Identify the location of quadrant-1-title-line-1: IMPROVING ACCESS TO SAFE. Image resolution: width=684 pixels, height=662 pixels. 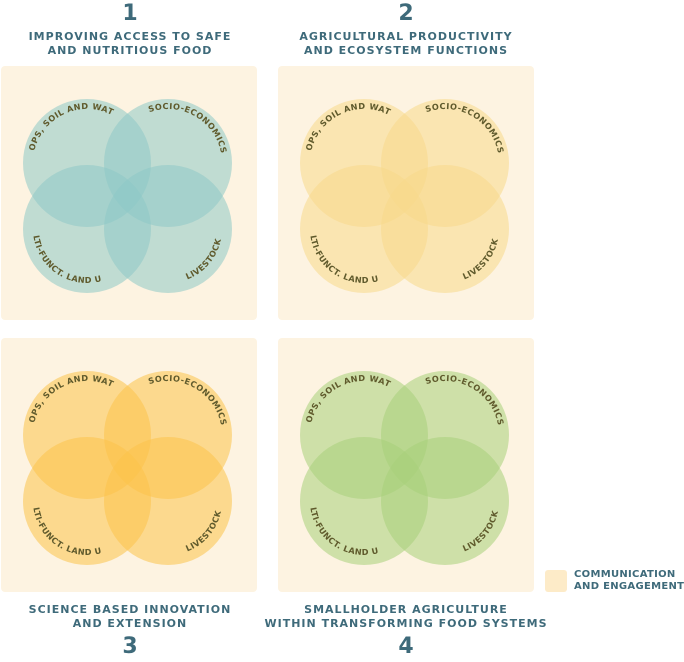
(130, 36).